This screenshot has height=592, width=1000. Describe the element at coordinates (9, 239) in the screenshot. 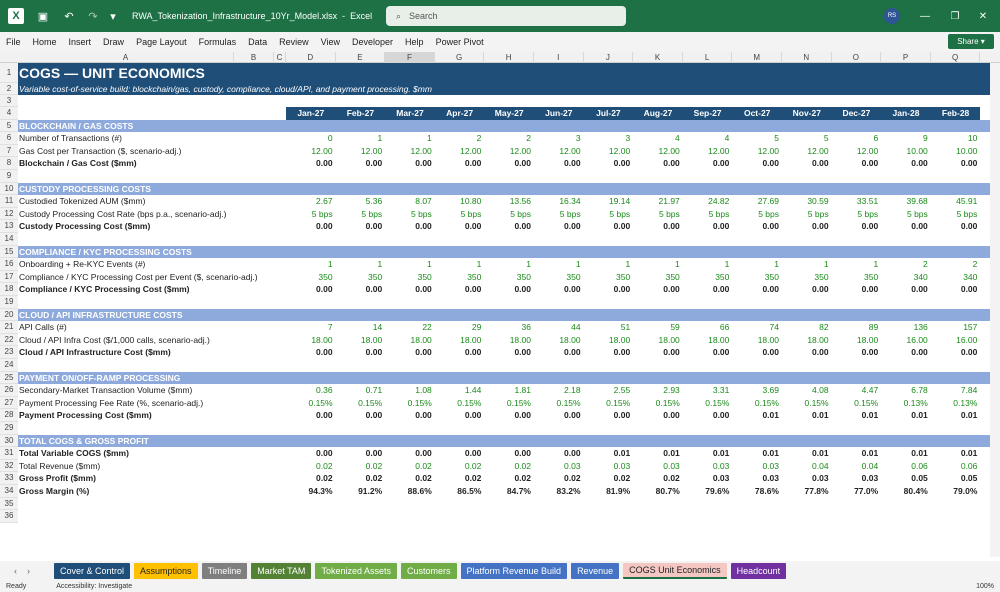

I see `row-header: 14` at that location.